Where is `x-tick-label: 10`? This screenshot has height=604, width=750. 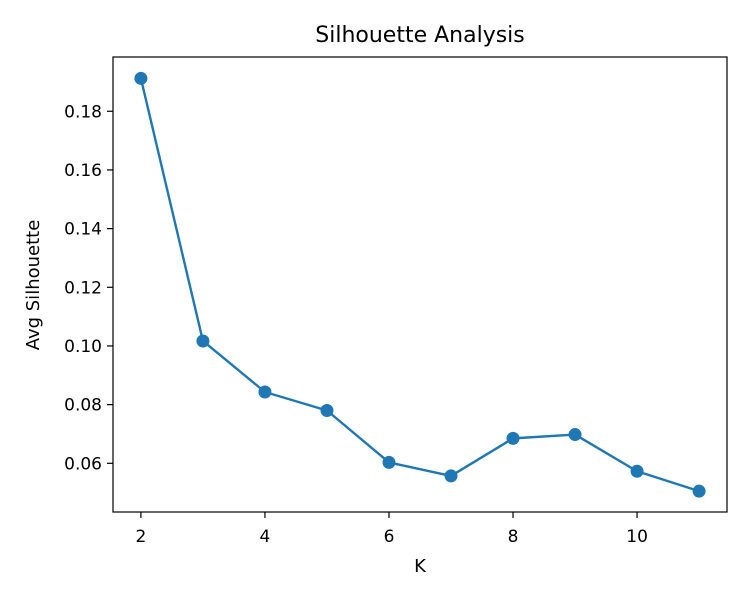
x-tick-label: 10 is located at coordinates (637, 537).